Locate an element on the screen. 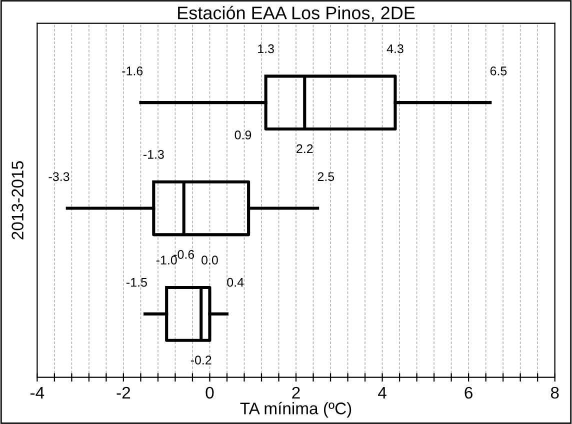 The image size is (572, 424). y-axis-title: 2013-2015 is located at coordinates (18, 200).